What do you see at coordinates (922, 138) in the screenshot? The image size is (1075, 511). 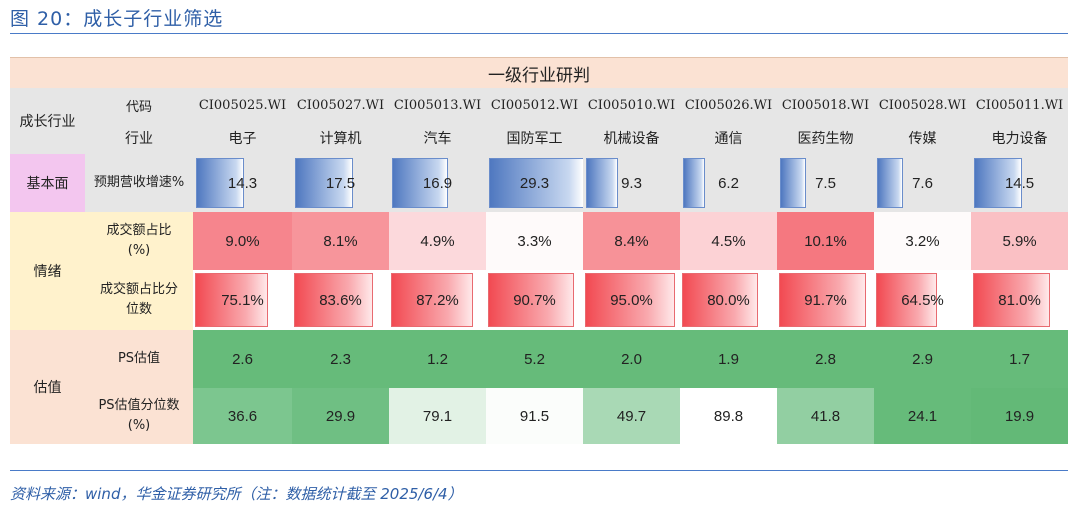 I see `industry-cell: 传媒` at bounding box center [922, 138].